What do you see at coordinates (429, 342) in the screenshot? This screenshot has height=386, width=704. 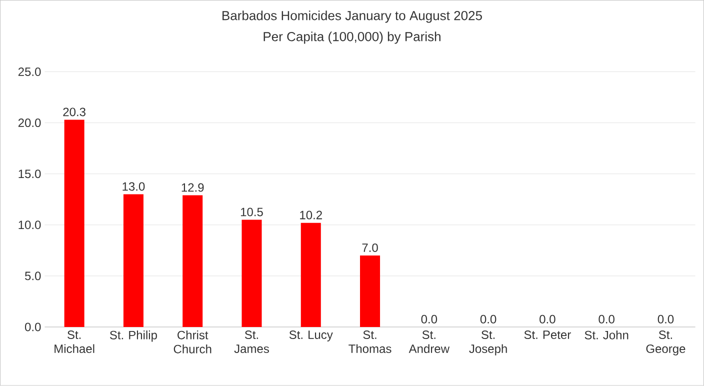 I see `x-tick-label: St. Andrew` at bounding box center [429, 342].